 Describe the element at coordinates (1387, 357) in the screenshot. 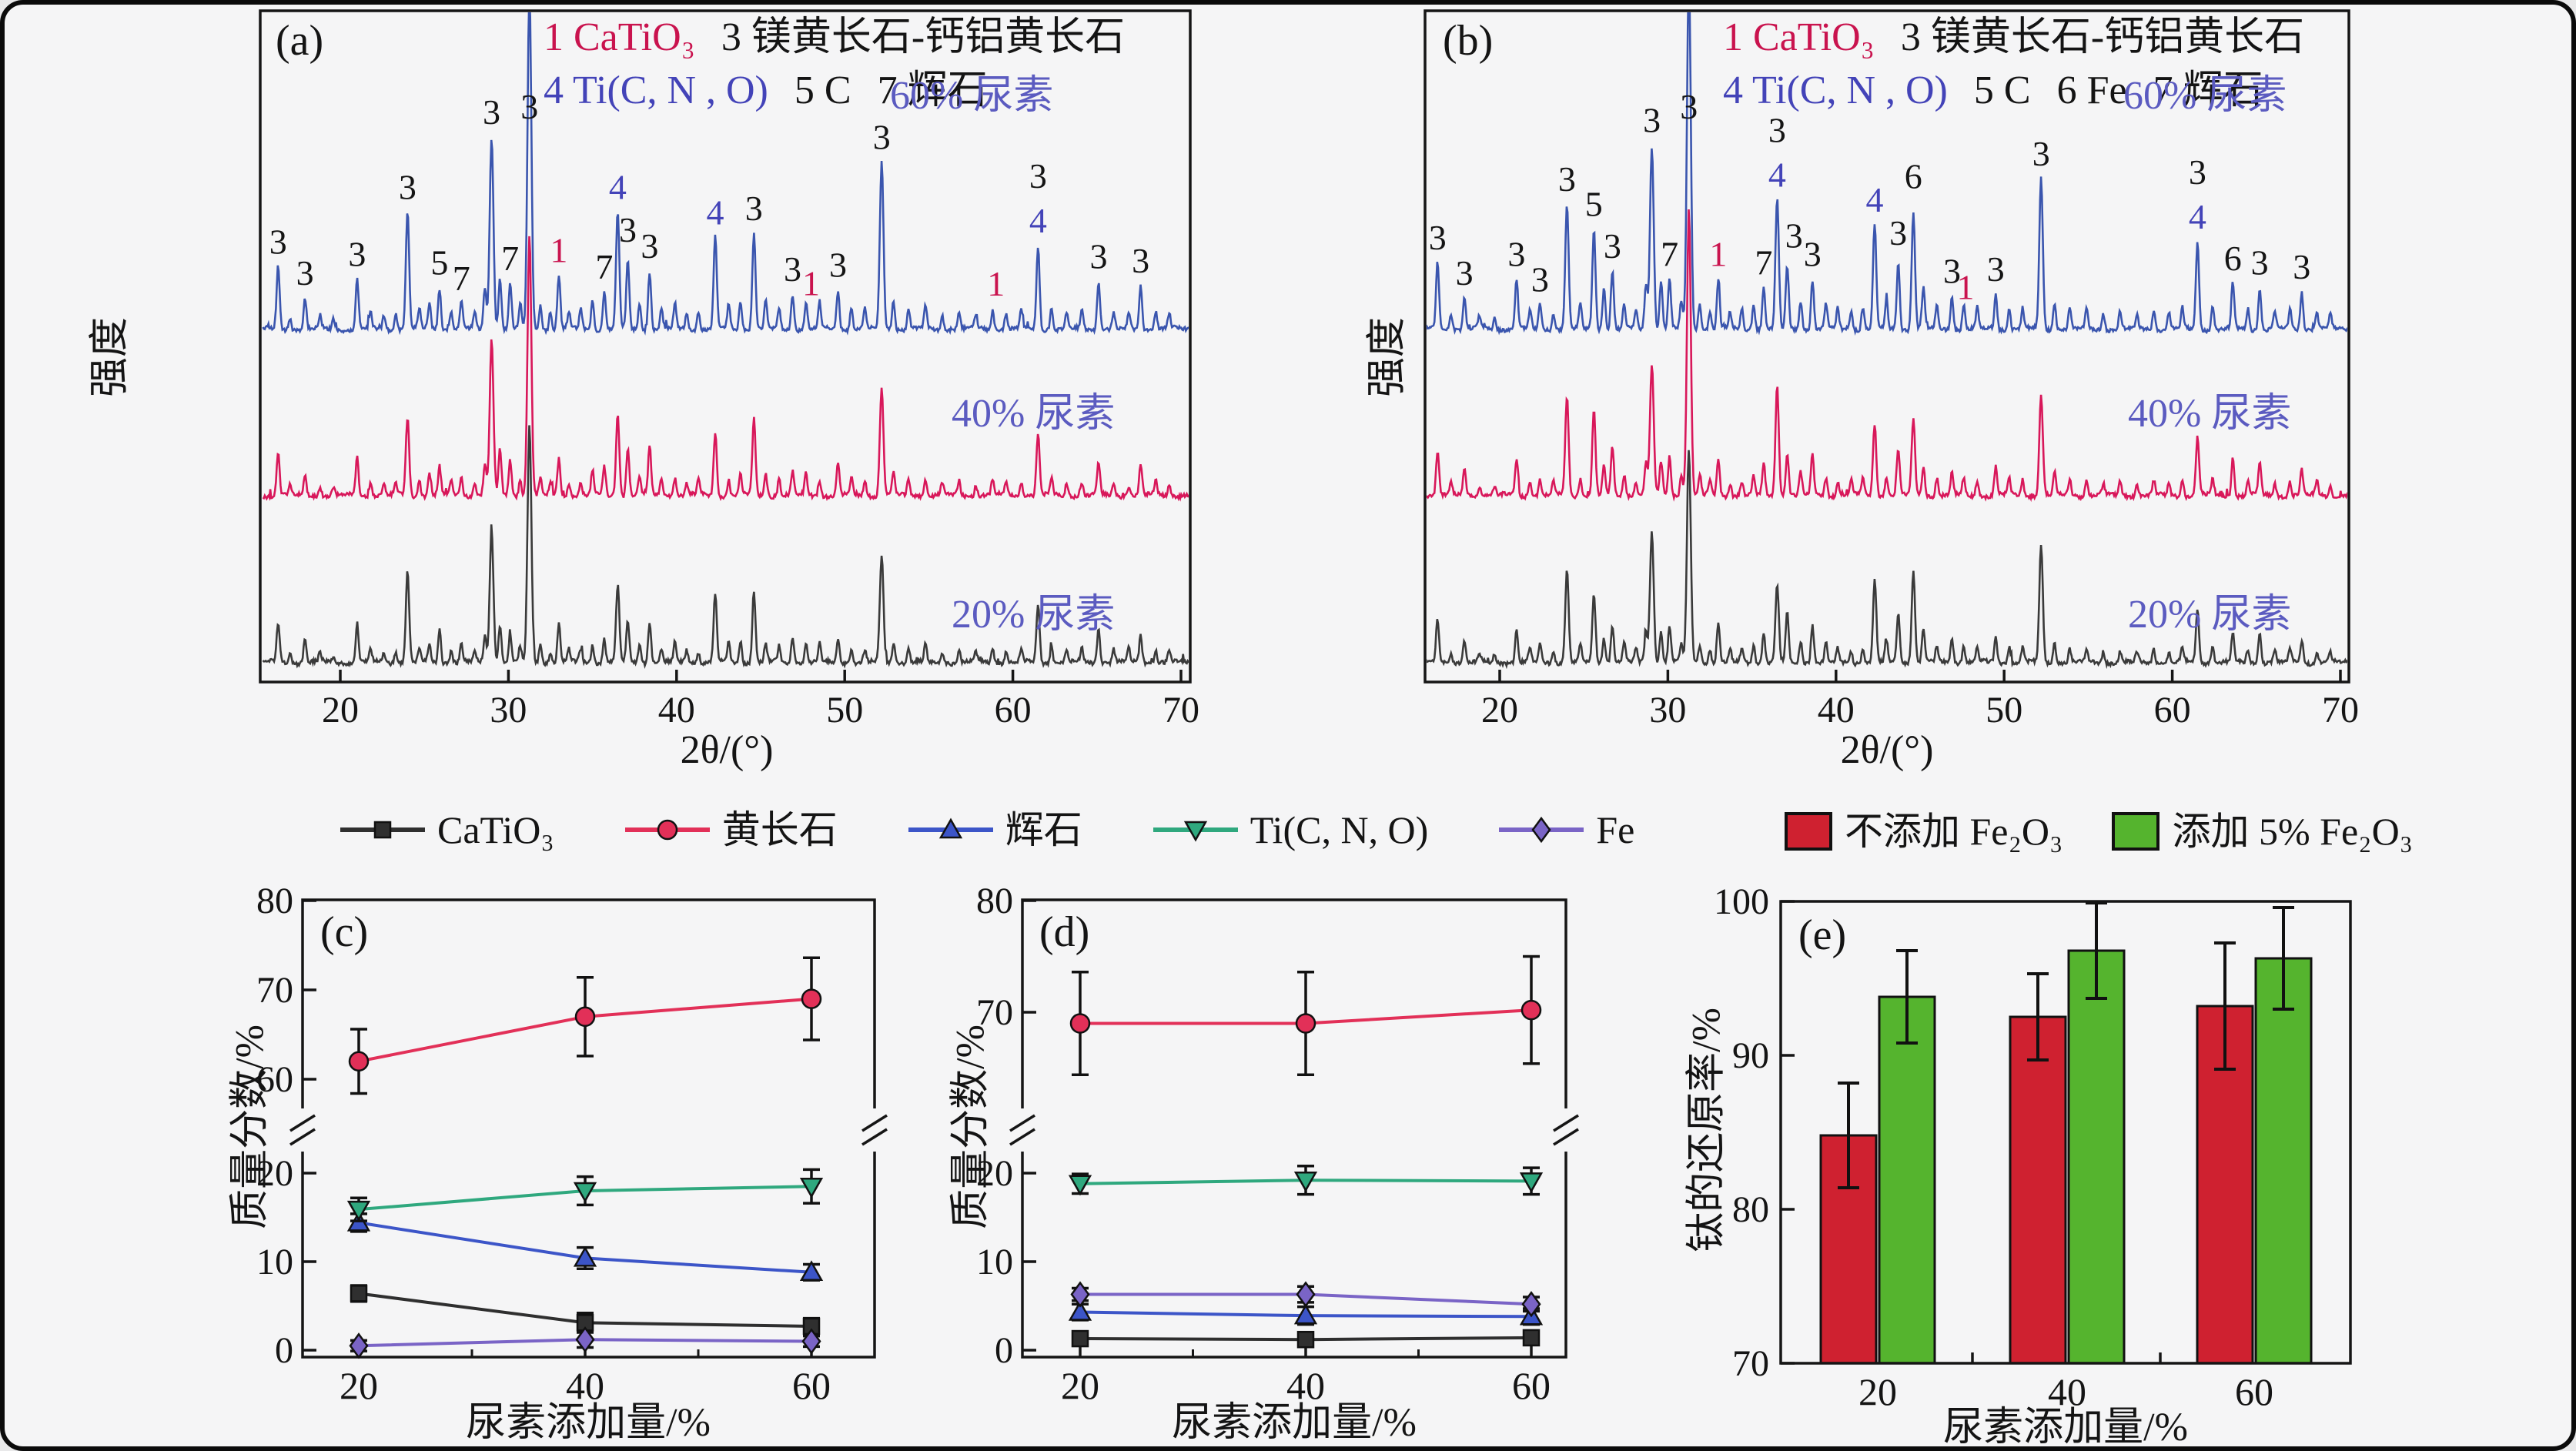

I see `panel-b-yaxis-title: 强度` at that location.